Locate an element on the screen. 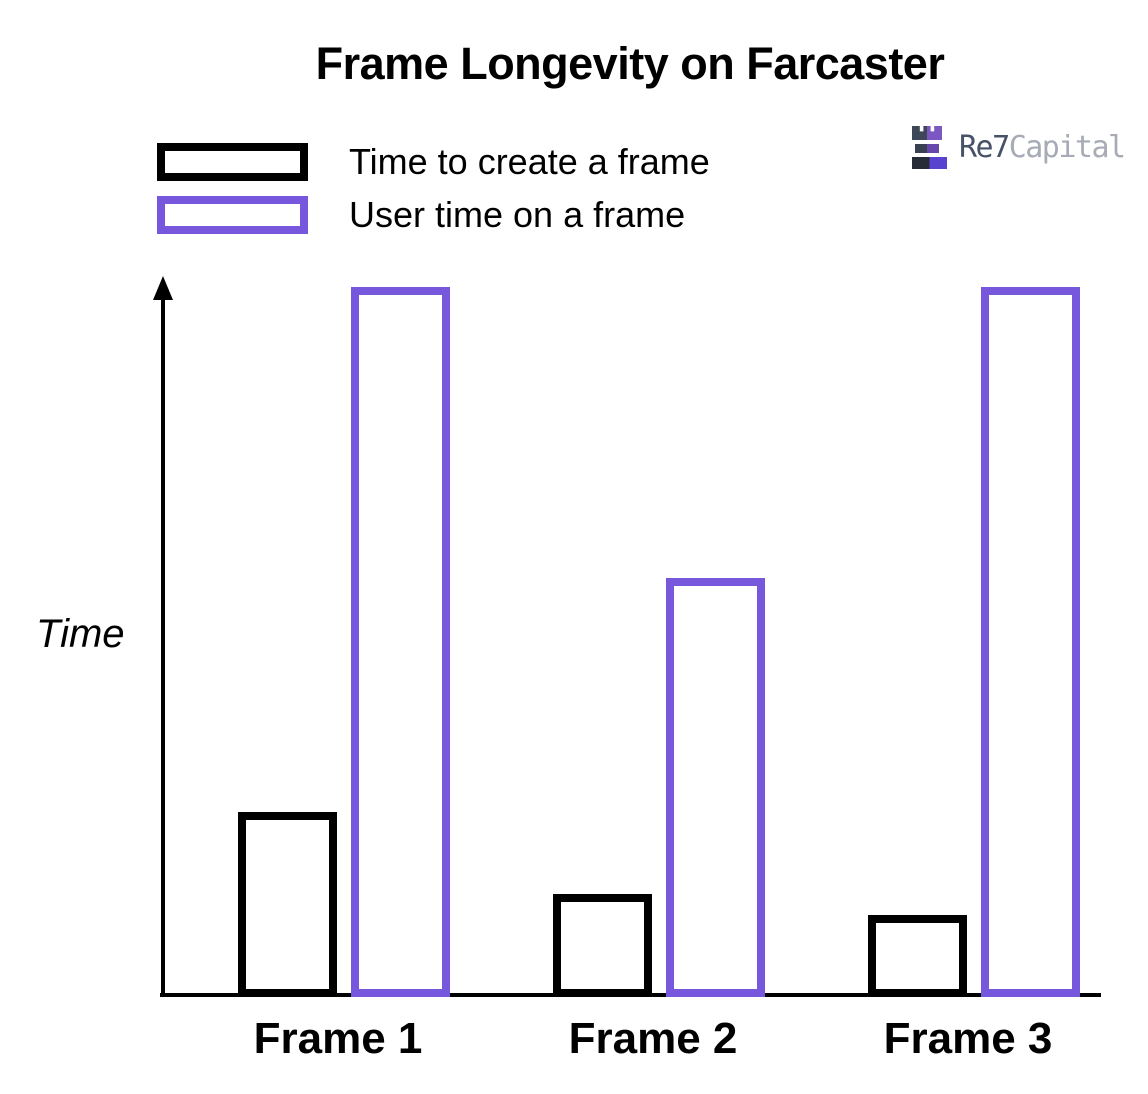 Image resolution: width=1148 pixels, height=1094 pixels. re7capital-logo: Re7Capital is located at coordinates (1019, 147).